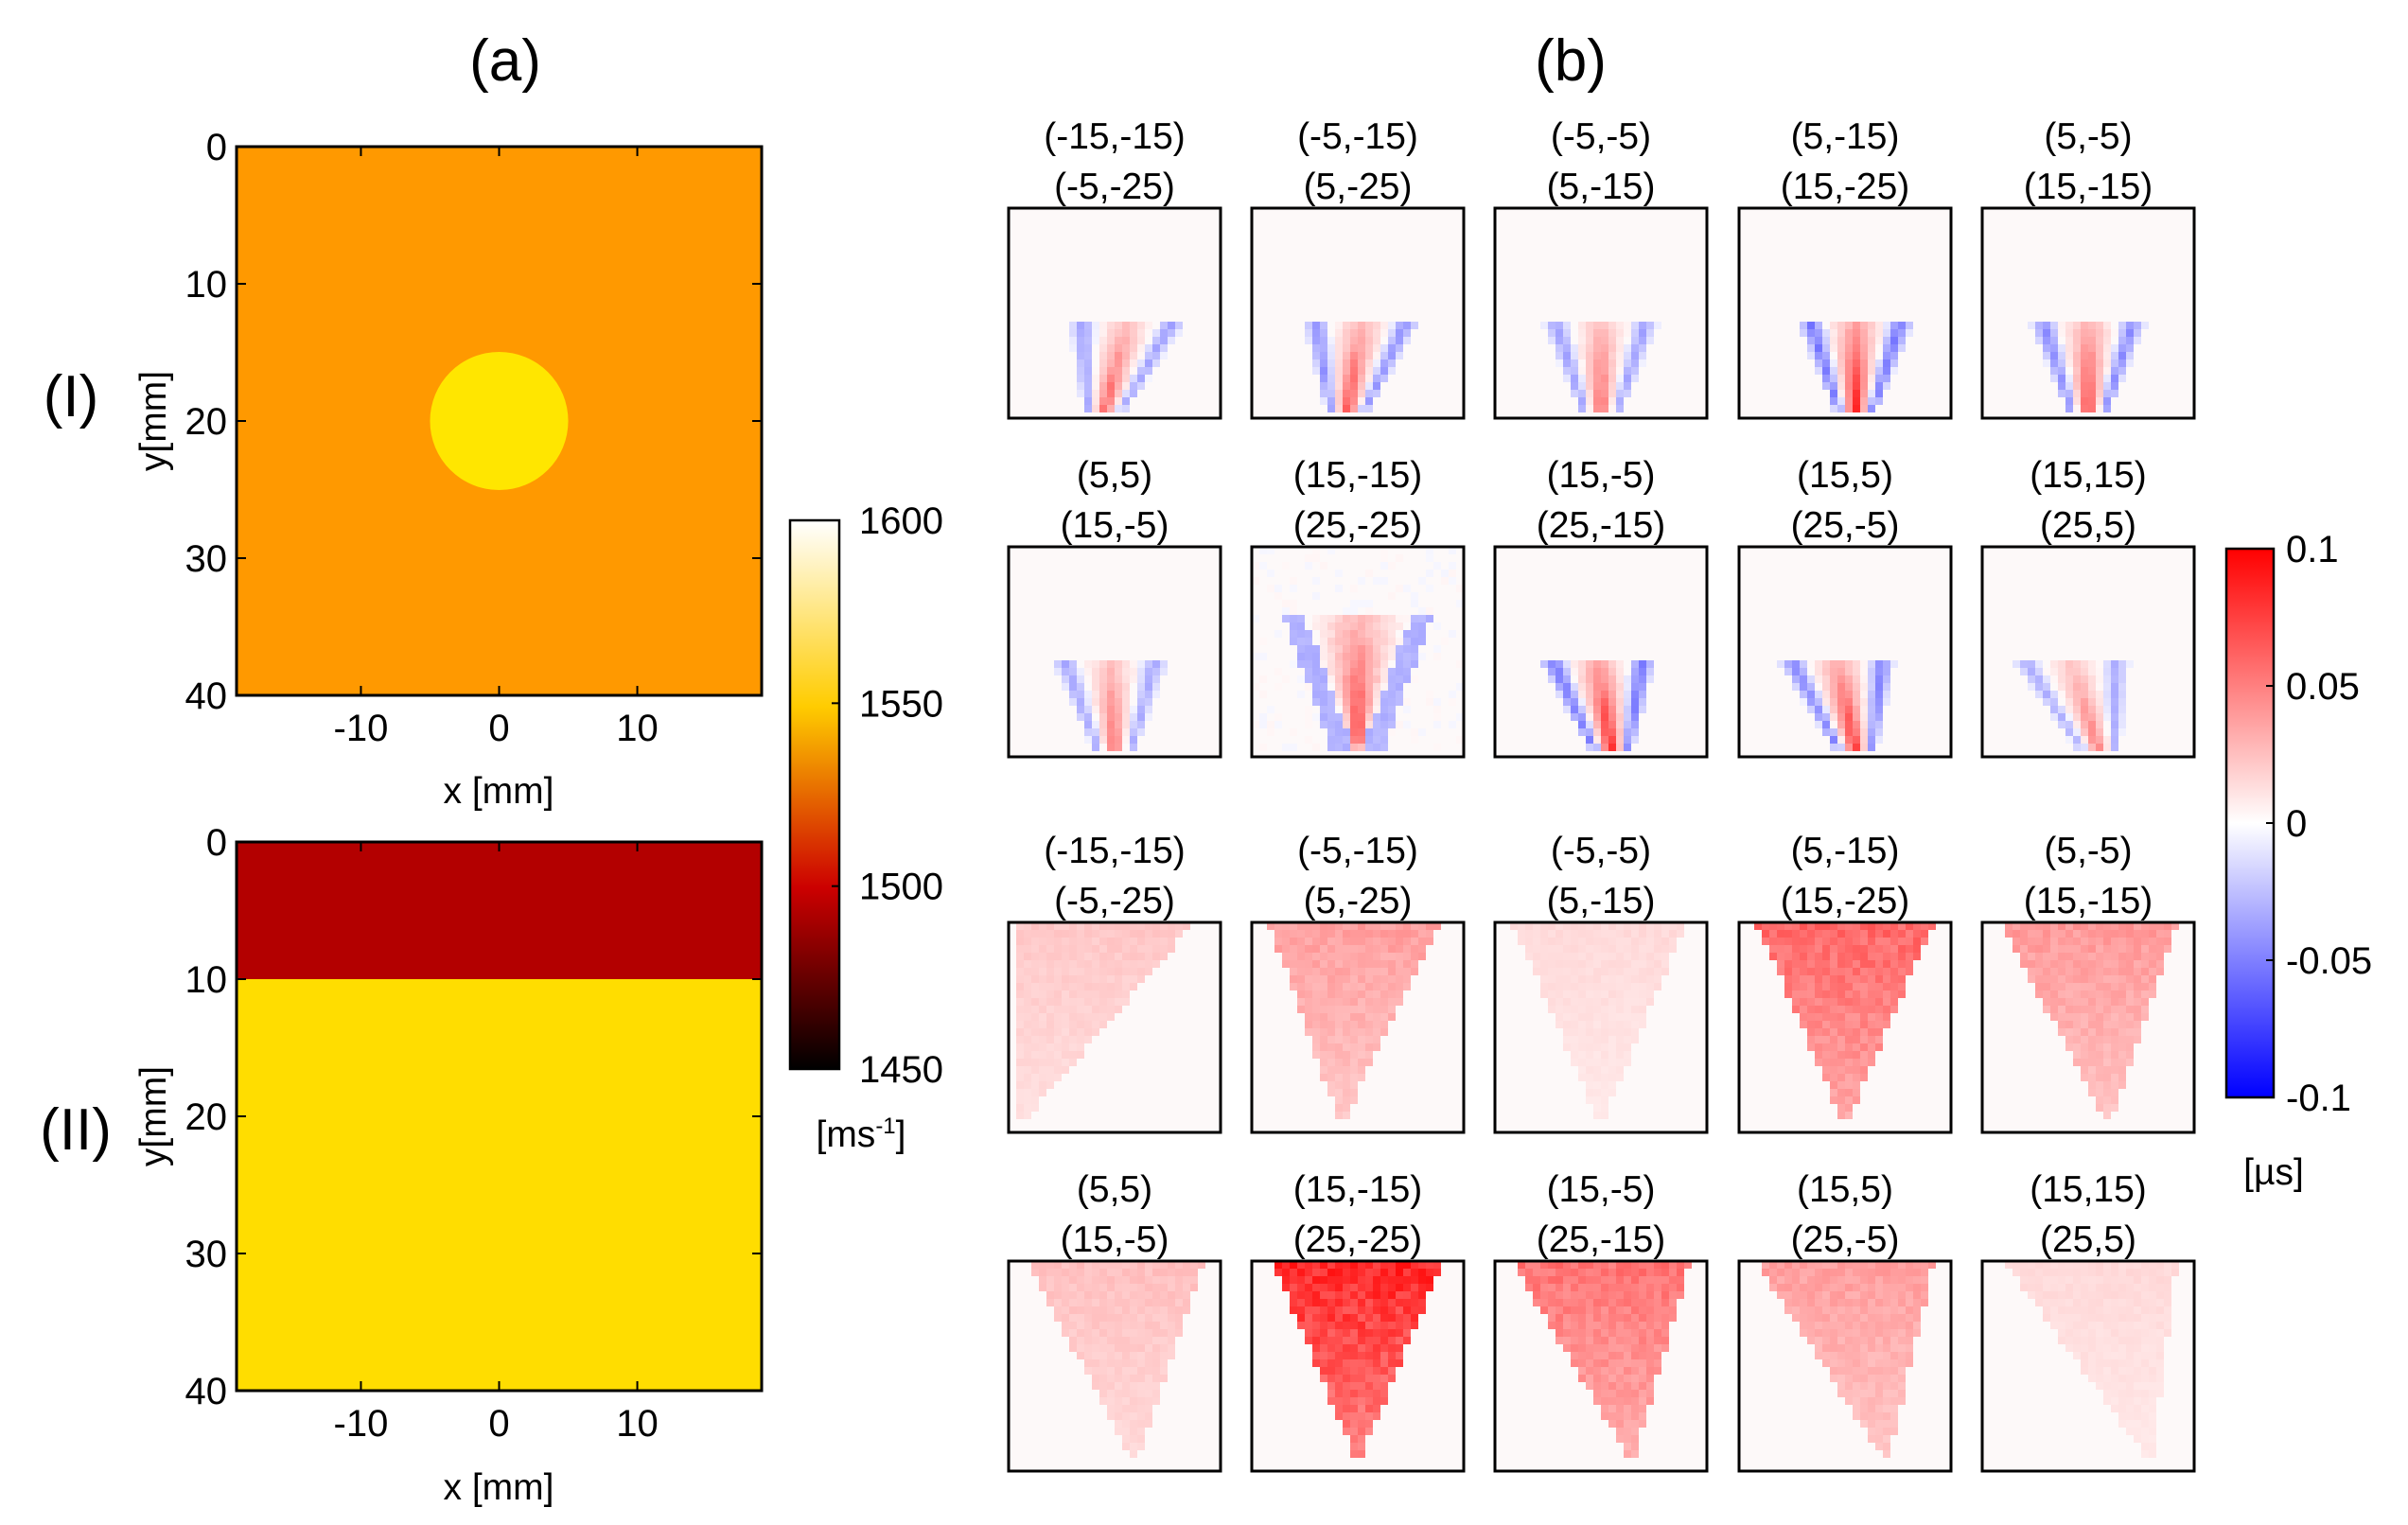  What do you see at coordinates (885, 1126) in the screenshot?
I see `colorbar-1-unit-sup: -1` at bounding box center [885, 1126].